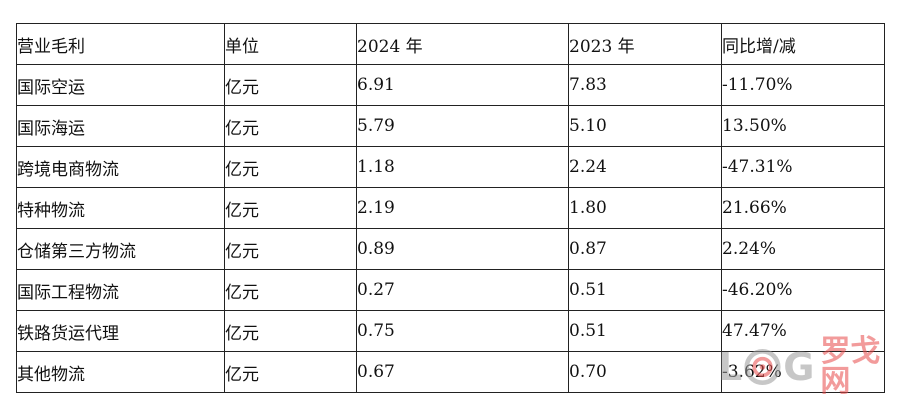 The height and width of the screenshot is (414, 912). Describe the element at coordinates (645, 167) in the screenshot. I see `cell-2023: 2.24` at that location.